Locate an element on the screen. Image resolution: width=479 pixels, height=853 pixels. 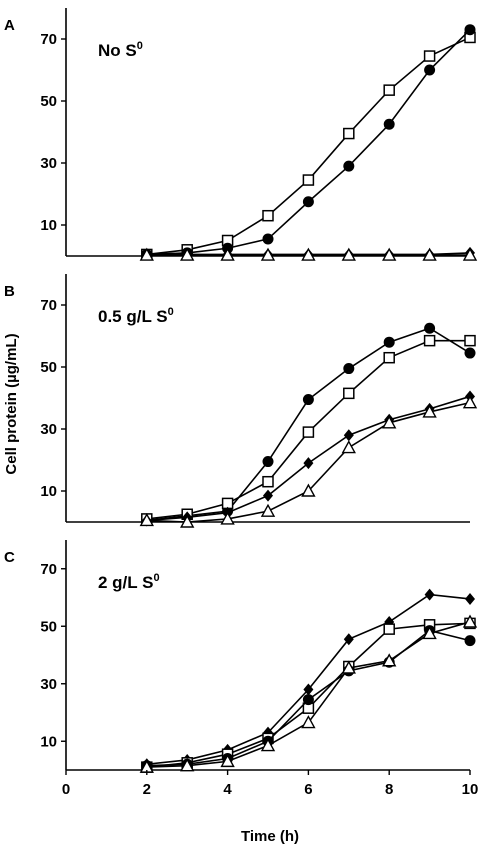
condition-label: 0.5 g/L S0 is located at coordinates (136, 316).